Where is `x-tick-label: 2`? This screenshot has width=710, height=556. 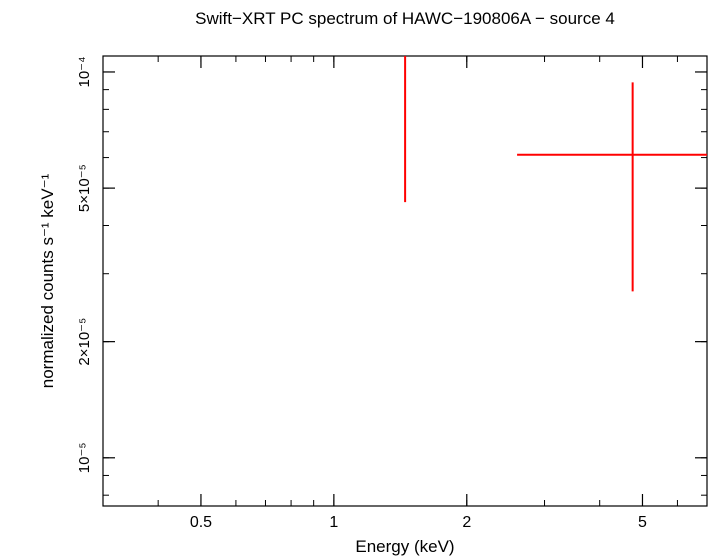
x-tick-label: 2 is located at coordinates (466, 522).